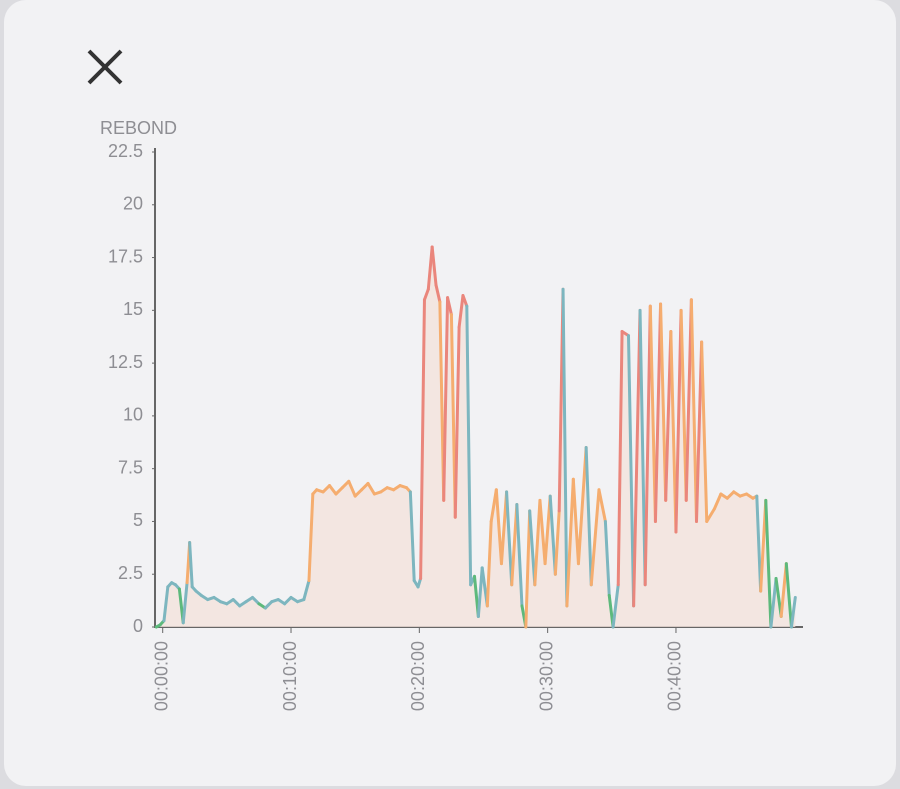 This screenshot has height=789, width=900. I want to click on y-tick-label: 10, so click(133, 415).